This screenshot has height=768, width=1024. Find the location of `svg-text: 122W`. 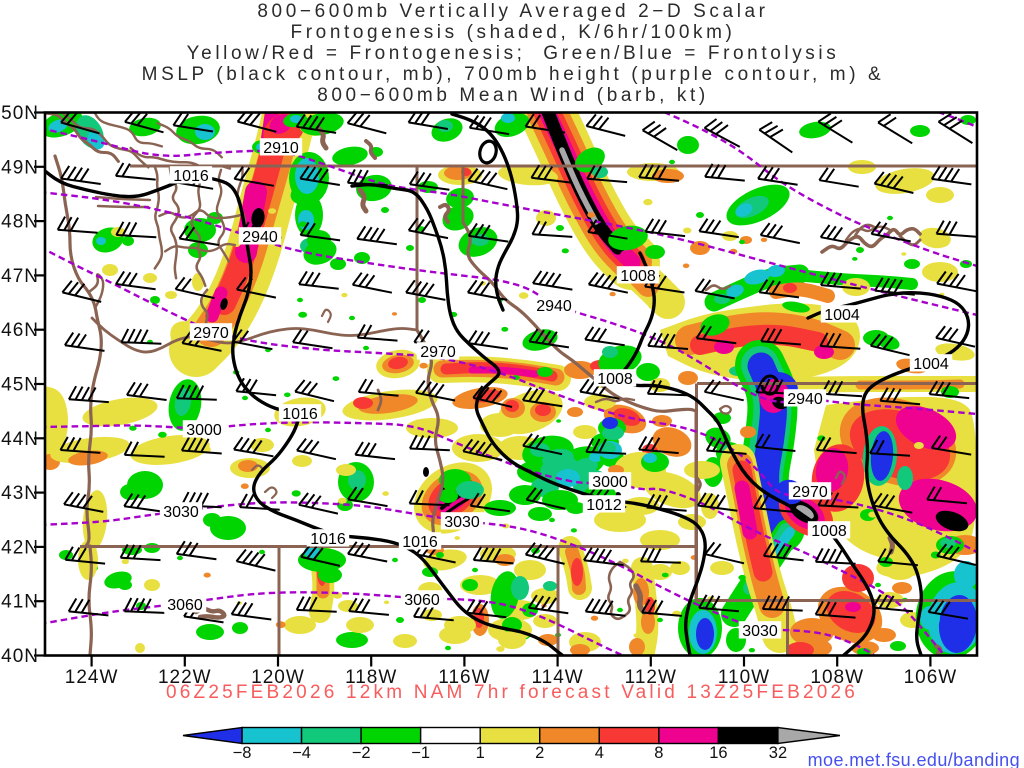

svg-text: 122W is located at coordinates (185, 677).